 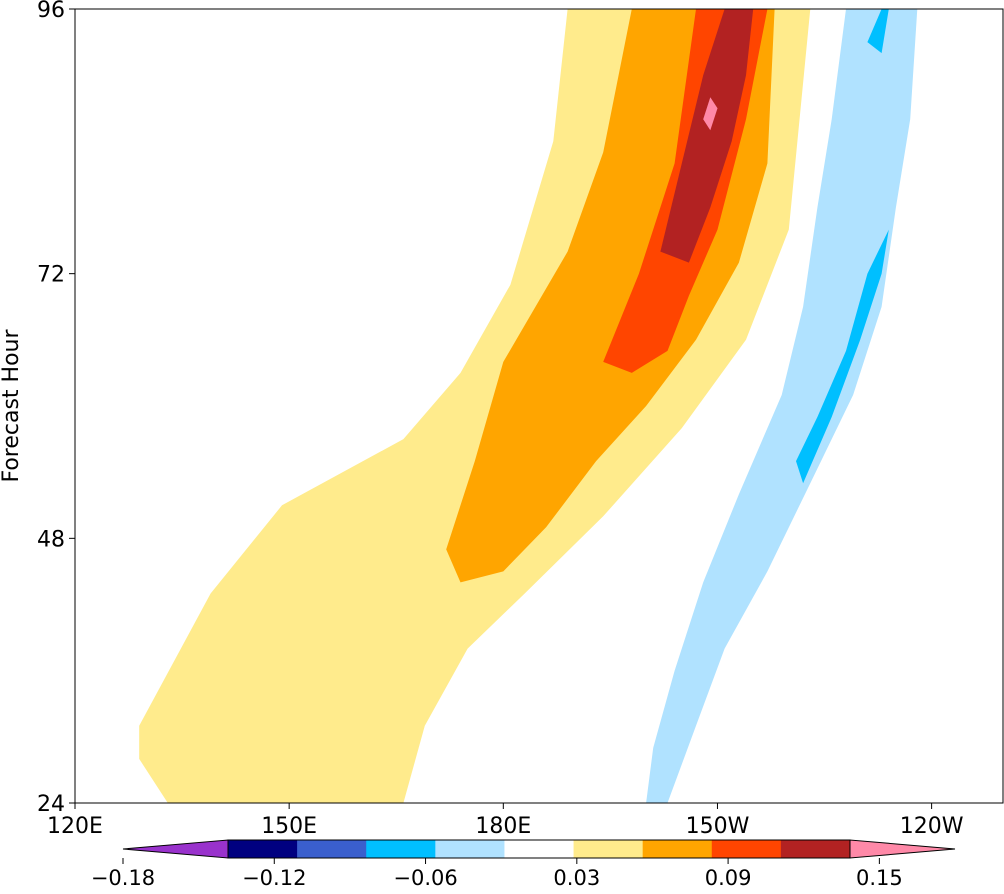 I want to click on y-tick-label: 96, so click(x=51, y=11).